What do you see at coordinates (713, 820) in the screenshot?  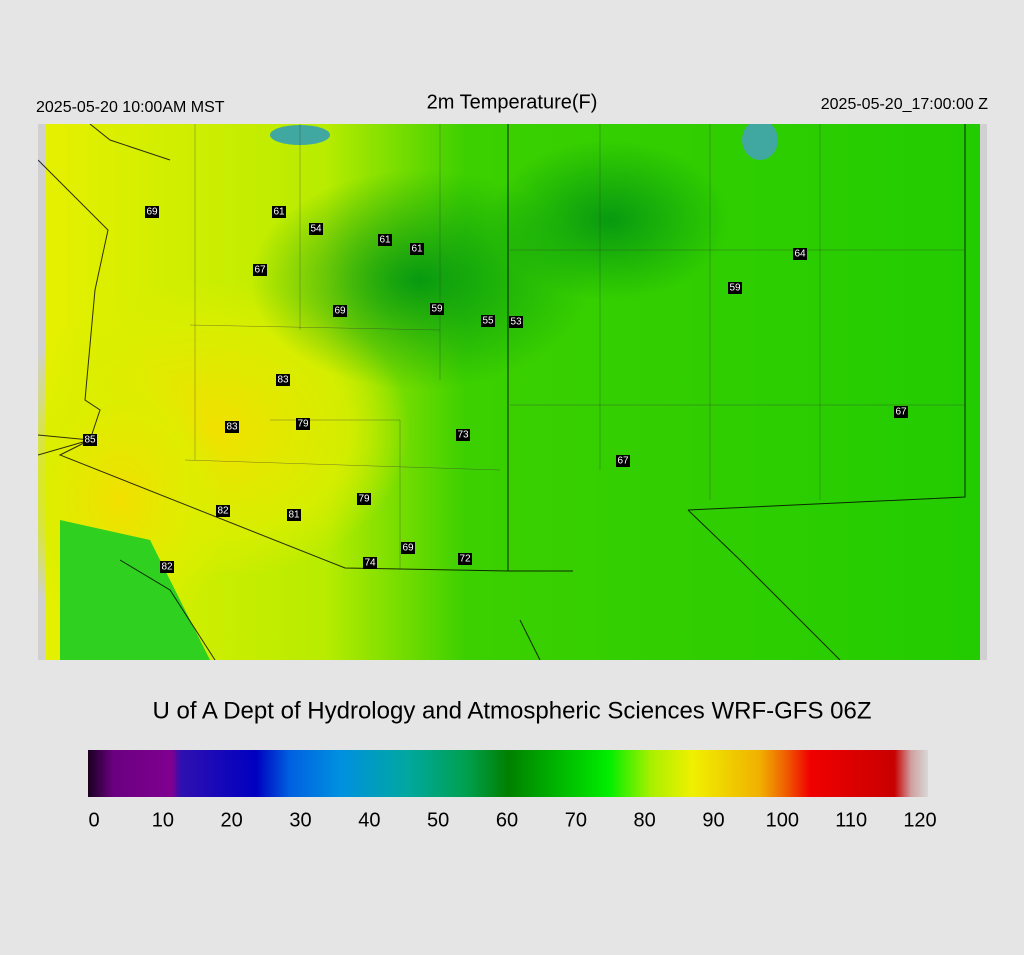 I see `colorbar-tick-label: 90` at bounding box center [713, 820].